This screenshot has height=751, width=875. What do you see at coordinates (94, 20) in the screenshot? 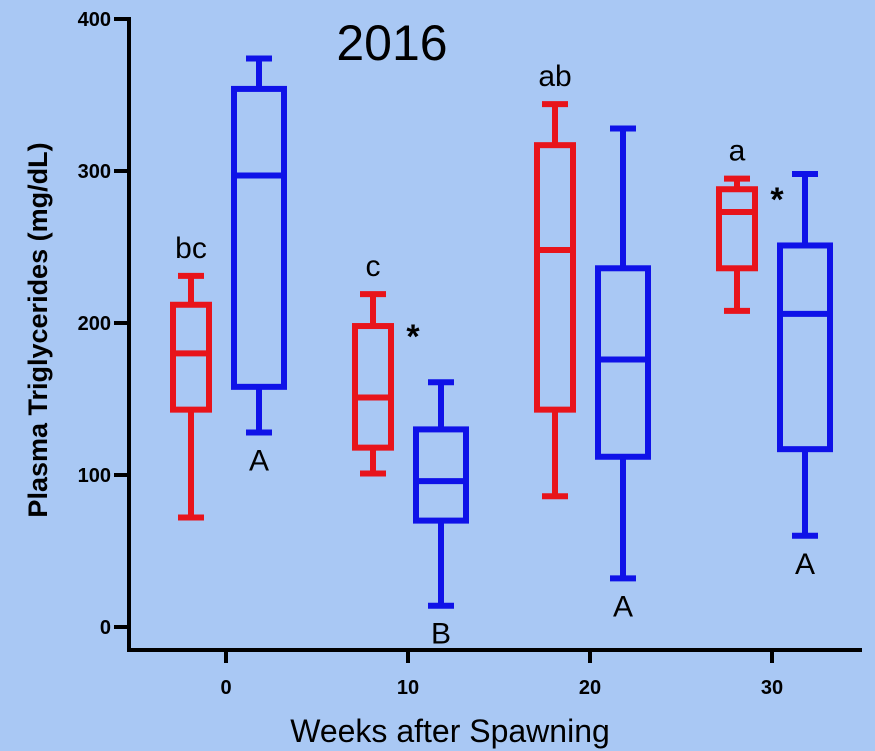
I see `y-tick-label: 400` at bounding box center [94, 20].